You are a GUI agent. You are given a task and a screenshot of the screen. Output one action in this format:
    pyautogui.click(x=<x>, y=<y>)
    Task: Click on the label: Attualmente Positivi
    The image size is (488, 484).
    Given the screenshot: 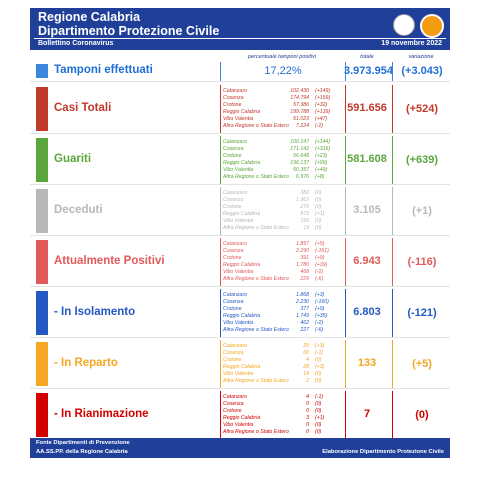 What is the action you would take?
    pyautogui.click(x=109, y=261)
    